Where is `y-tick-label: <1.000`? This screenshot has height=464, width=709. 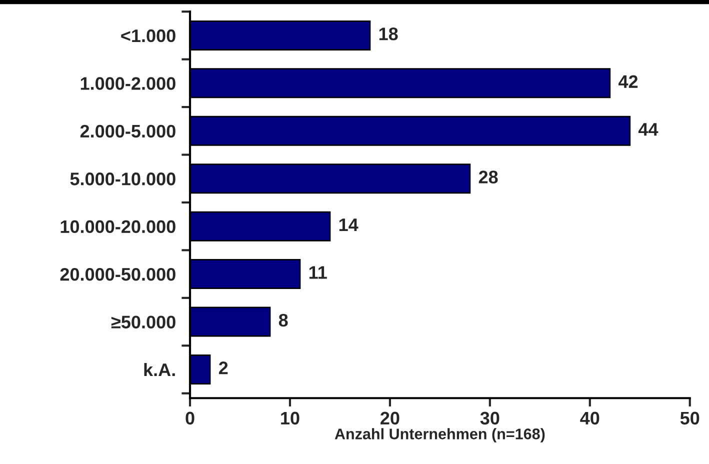 y-tick-label: <1.000 is located at coordinates (148, 35).